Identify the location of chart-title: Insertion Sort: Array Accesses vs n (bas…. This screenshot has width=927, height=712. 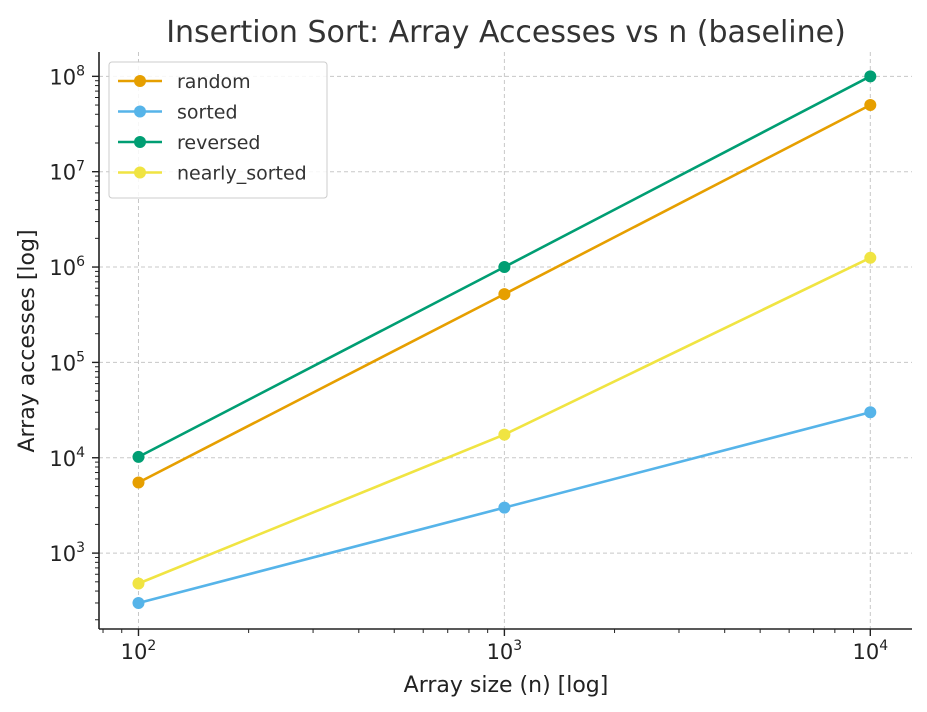
(506, 32).